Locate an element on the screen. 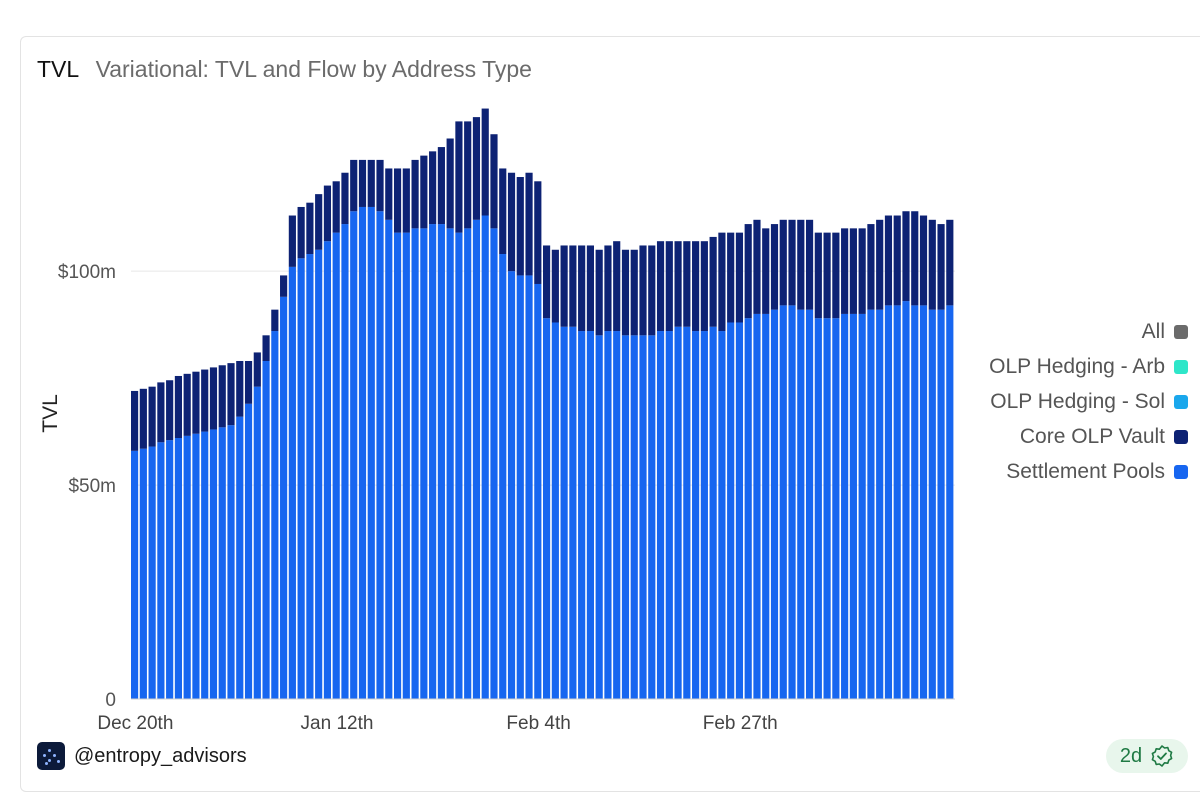  refresh-badge: 2d is located at coordinates (1147, 756).